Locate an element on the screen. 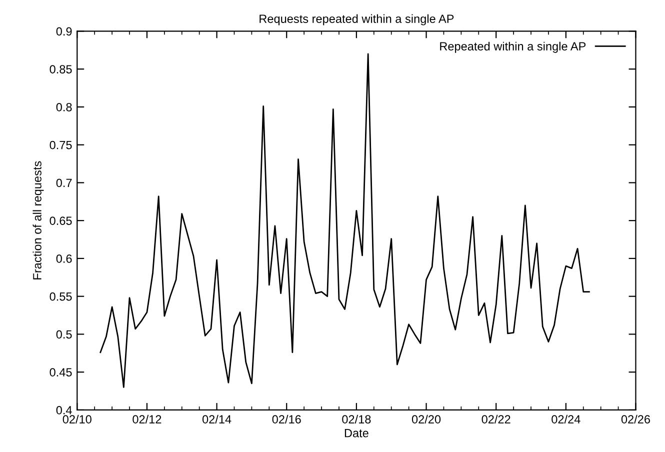 The width and height of the screenshot is (665, 452). x-axis-title: Date is located at coordinates (356, 433).